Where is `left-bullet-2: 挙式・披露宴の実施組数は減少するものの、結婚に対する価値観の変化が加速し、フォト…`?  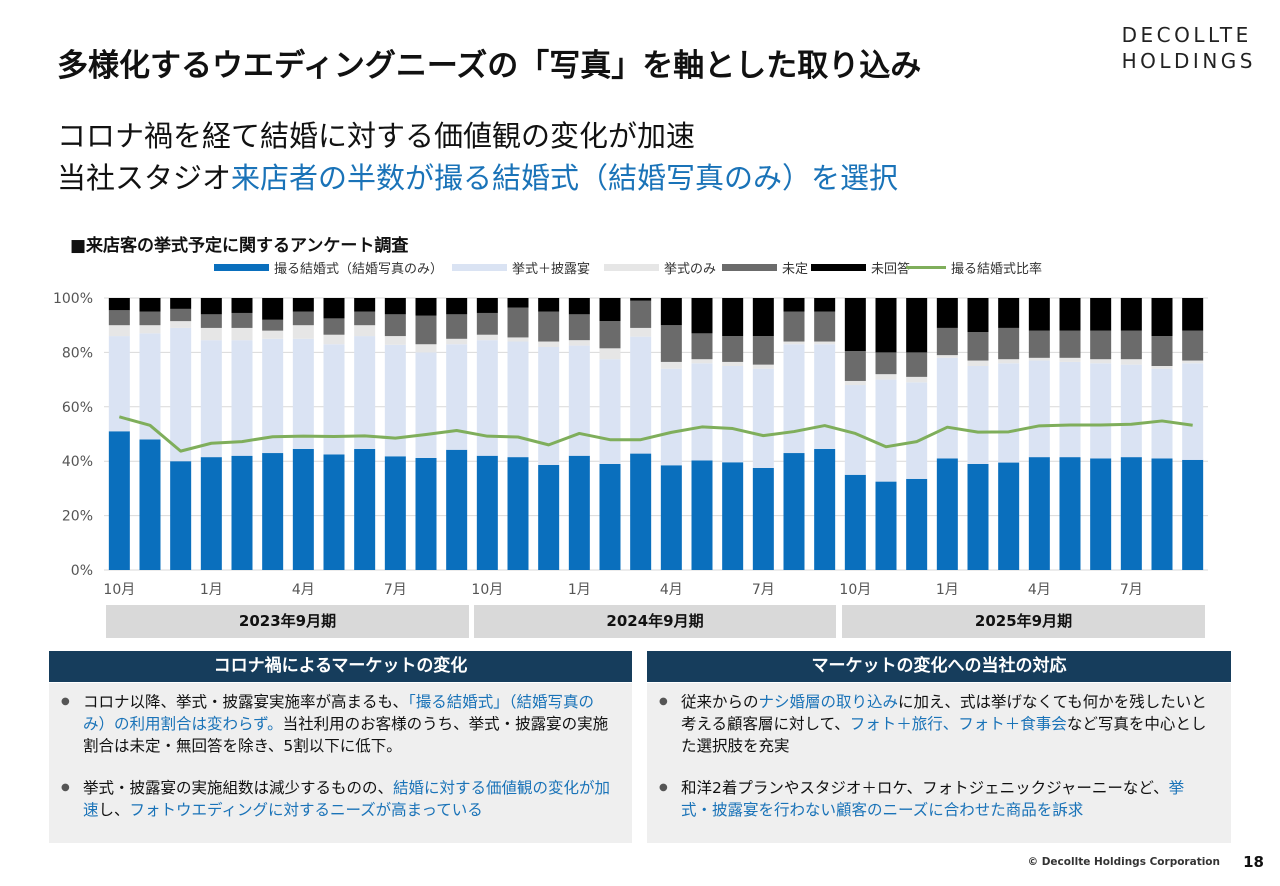 left-bullet-2: 挙式・披露宴の実施組数は減少するものの、結婚に対する価値観の変化が加速し、フォト… is located at coordinates (330, 799).